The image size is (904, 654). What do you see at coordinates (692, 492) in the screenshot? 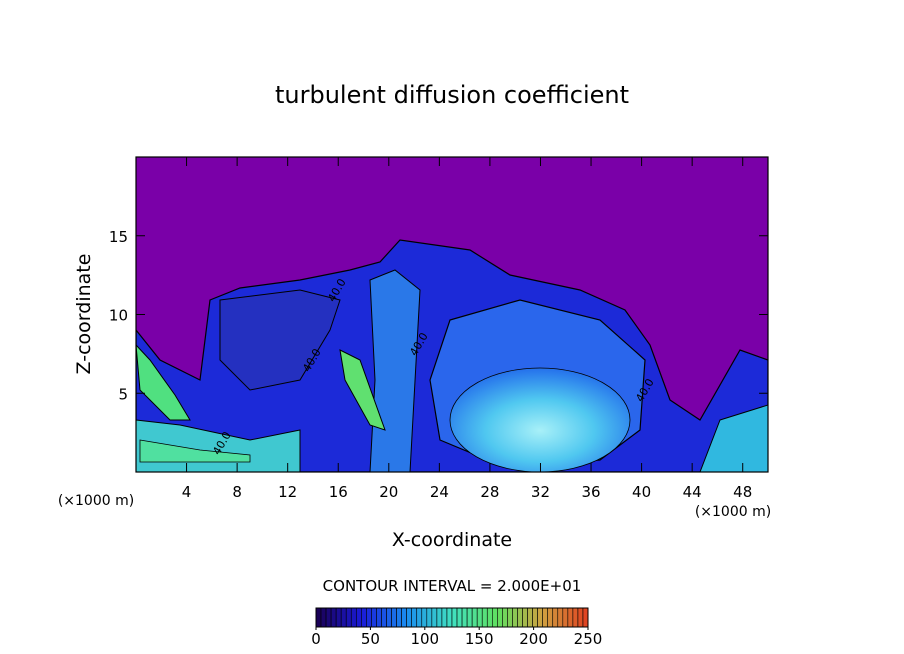
I see `x-tick-label: 44` at bounding box center [692, 492].